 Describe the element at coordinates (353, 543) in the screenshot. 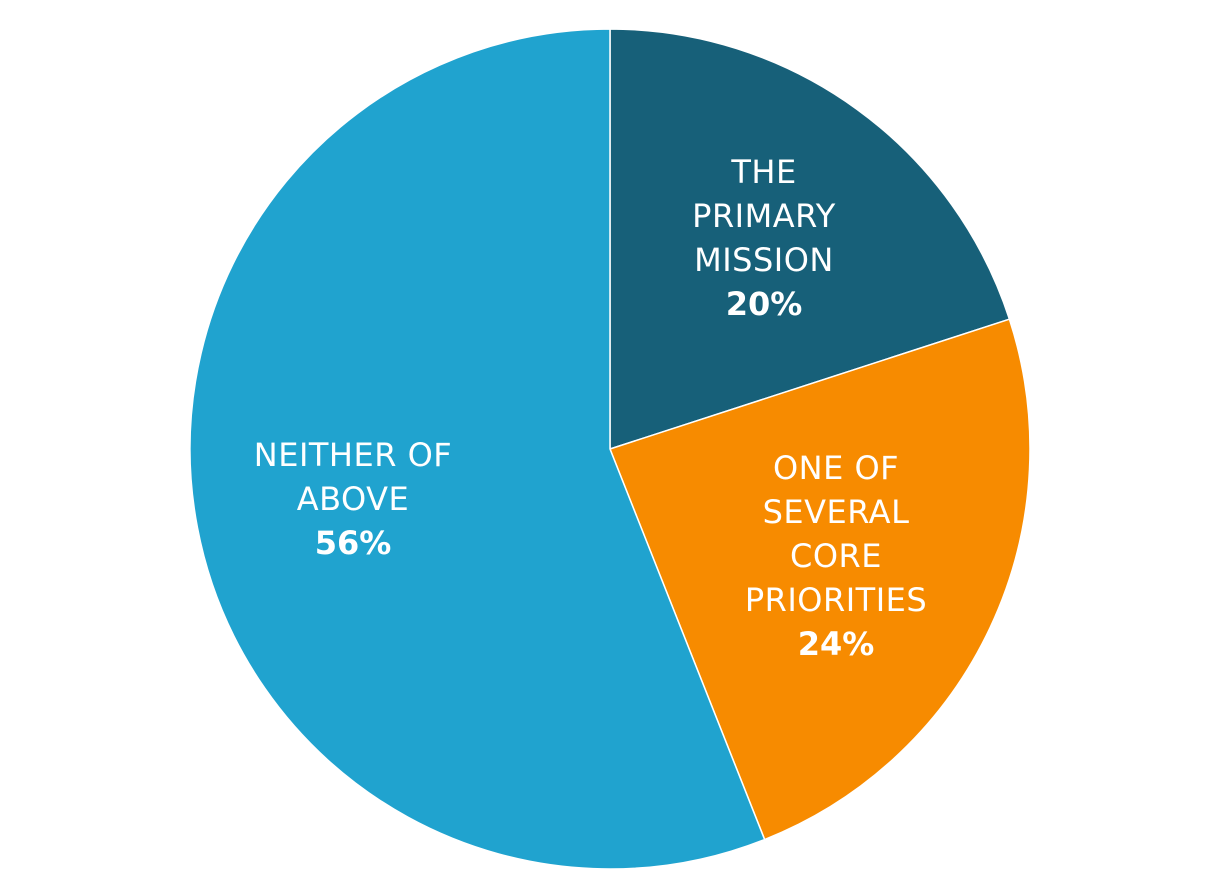

I see `slice-value-label: 56%` at that location.